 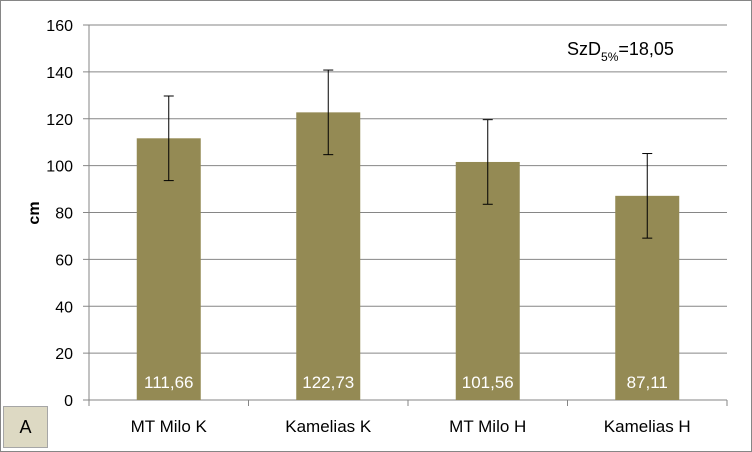 I want to click on y-axis-ticks: 0 20 40 60 80 100 120 140 160, so click(x=67, y=214).